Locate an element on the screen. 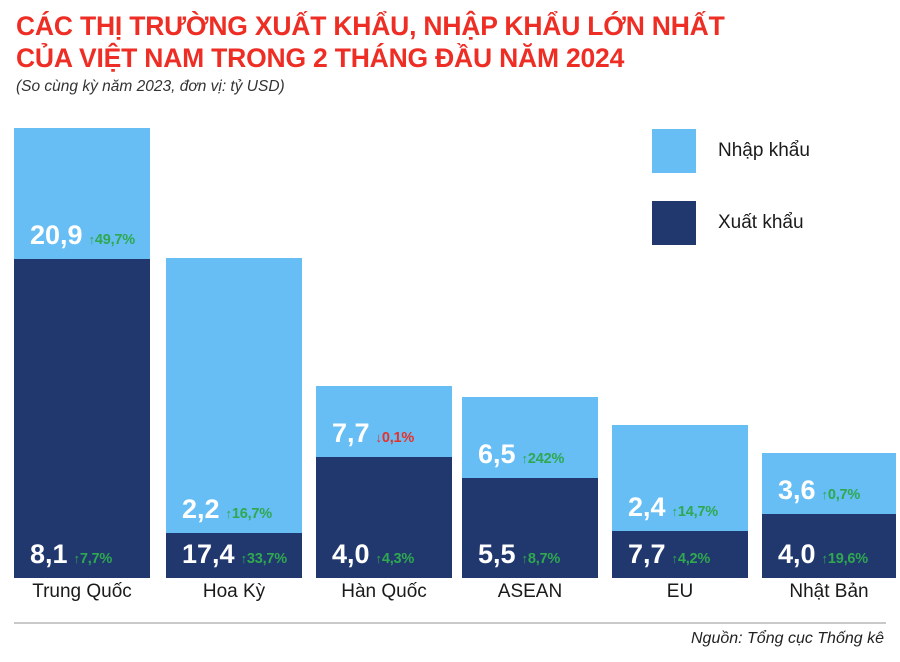 The image size is (900, 662). bar-group: 20,9 ↑49,7% 8,1 ↑7,7% is located at coordinates (82, 353).